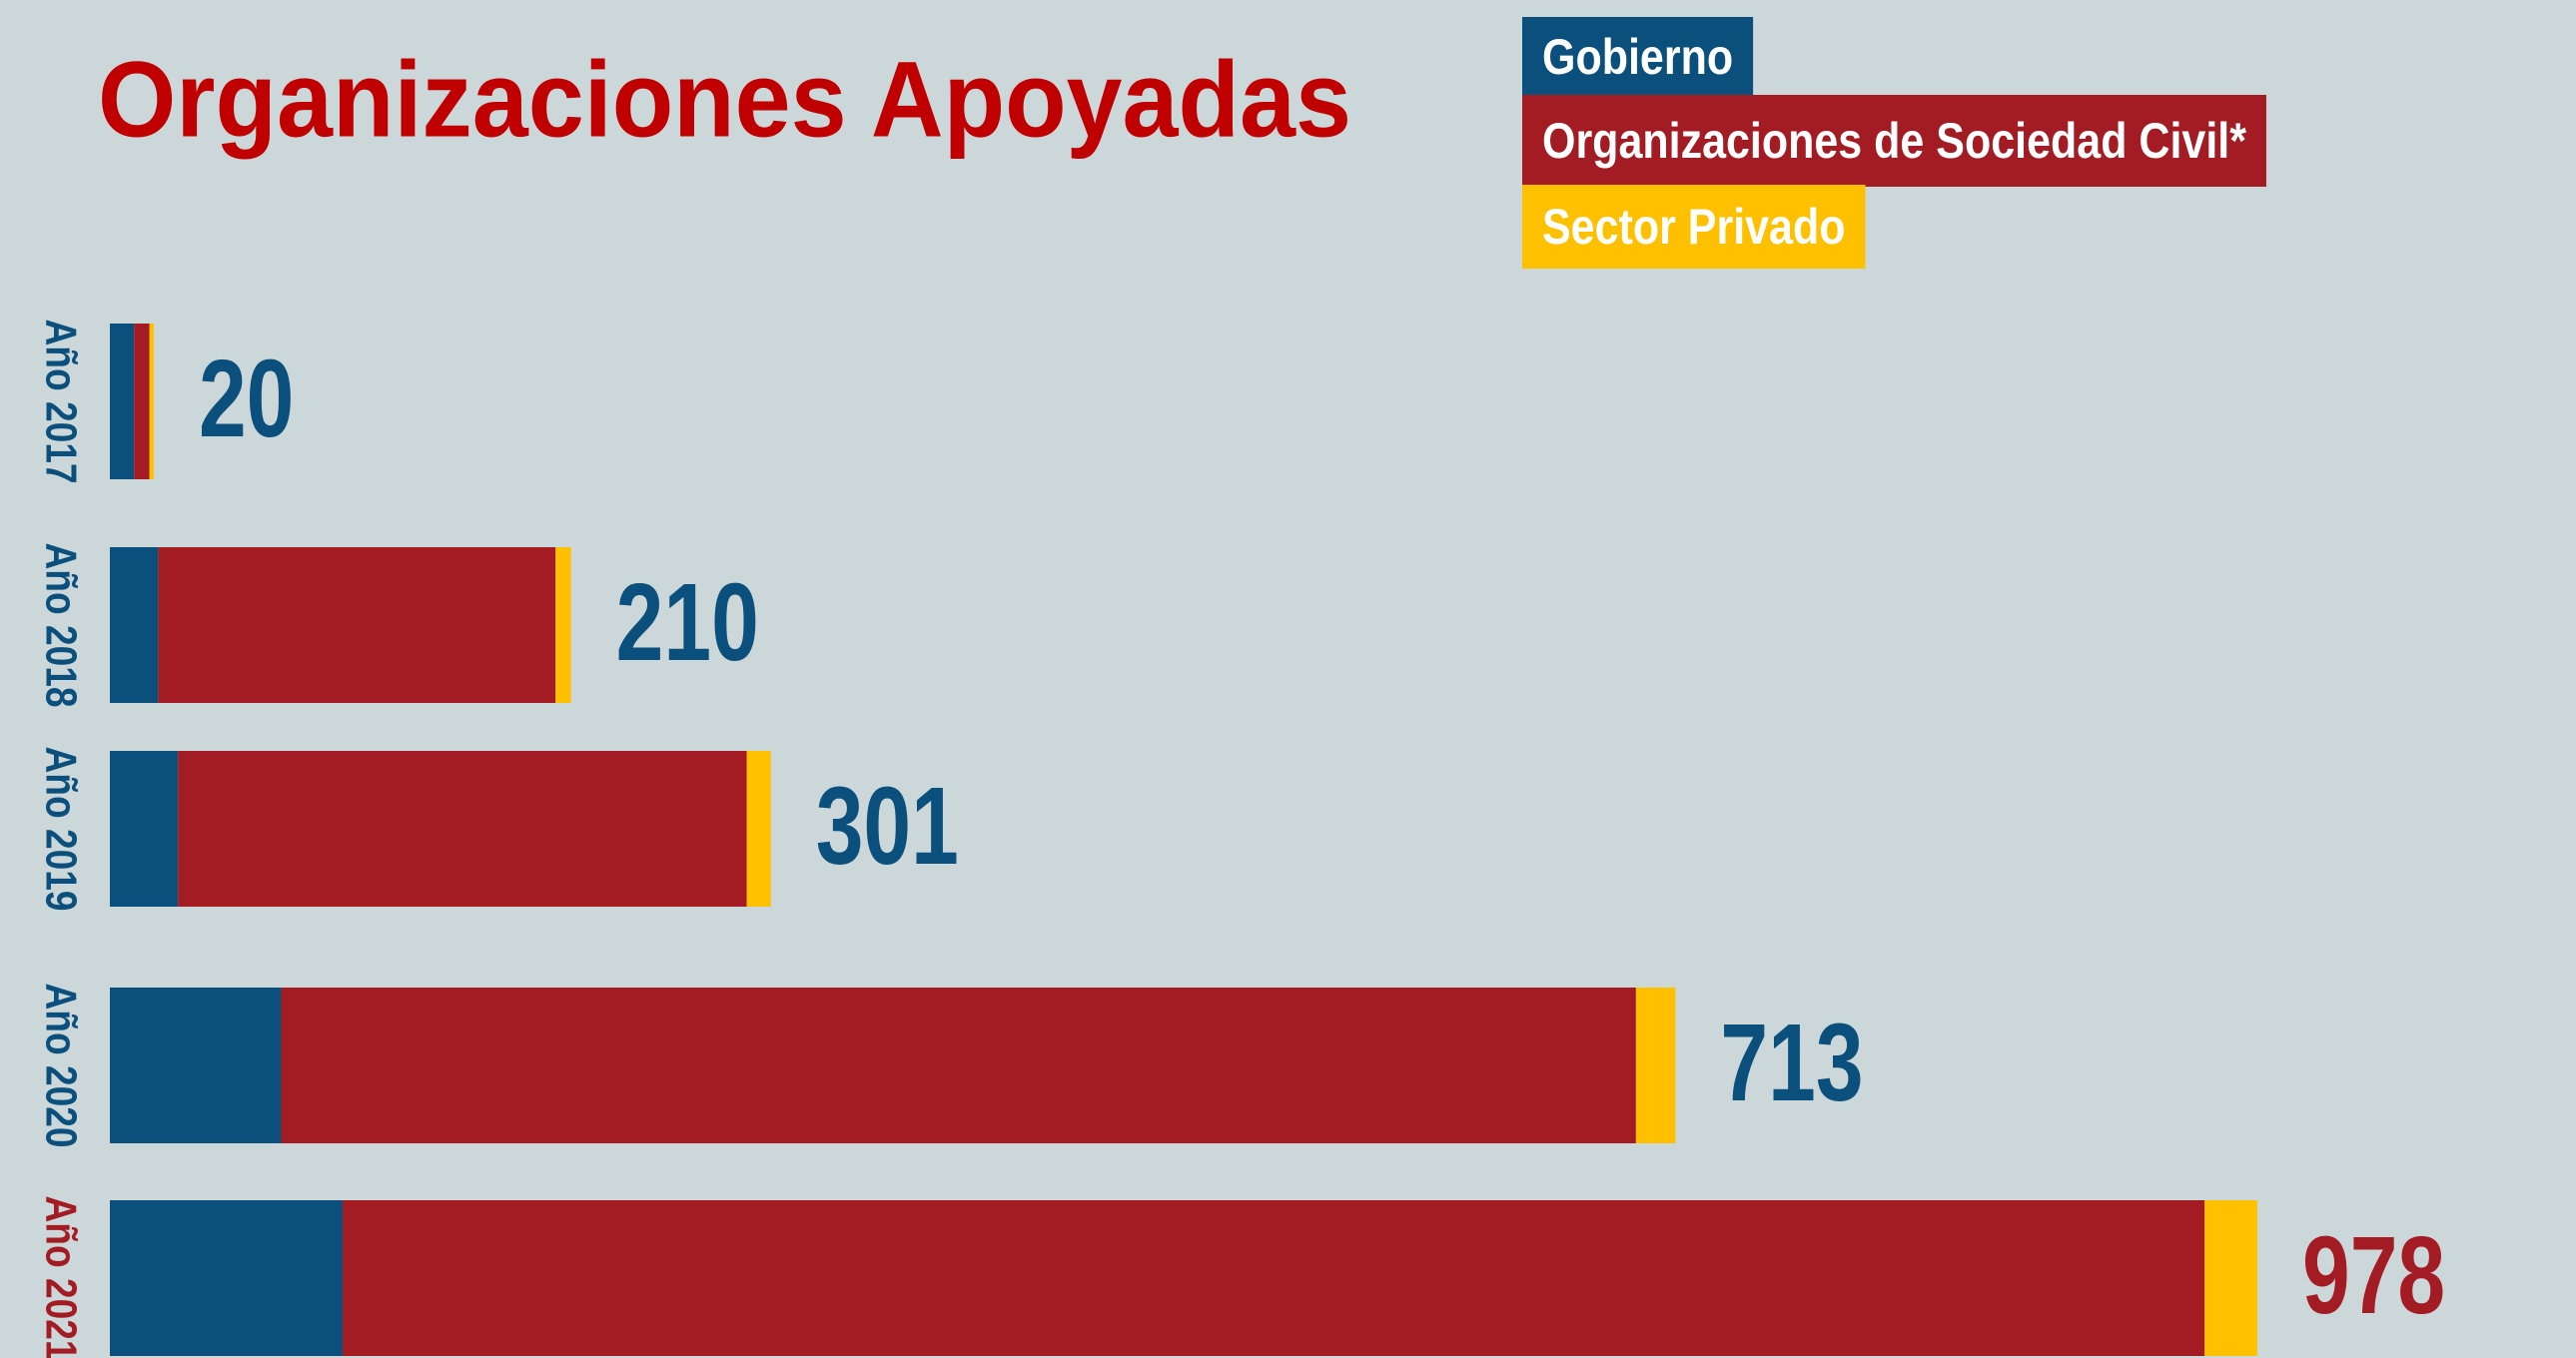 Image resolution: width=2576 pixels, height=1358 pixels. I want to click on y-tick-label: Año 2021, so click(61, 1277).